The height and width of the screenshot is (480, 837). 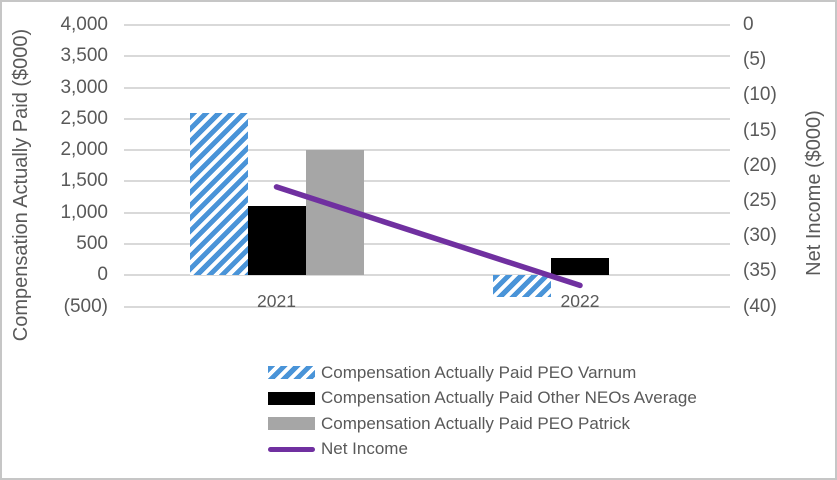 I want to click on right-axis-title: Net Income ($000), so click(x=814, y=193).